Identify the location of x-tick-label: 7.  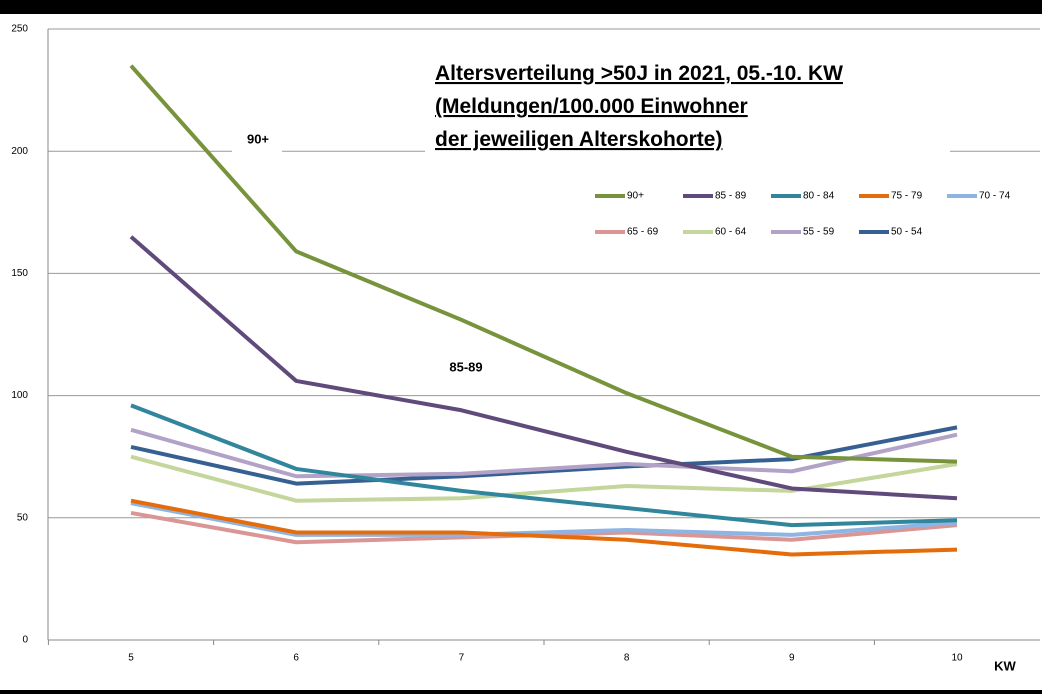
(462, 658).